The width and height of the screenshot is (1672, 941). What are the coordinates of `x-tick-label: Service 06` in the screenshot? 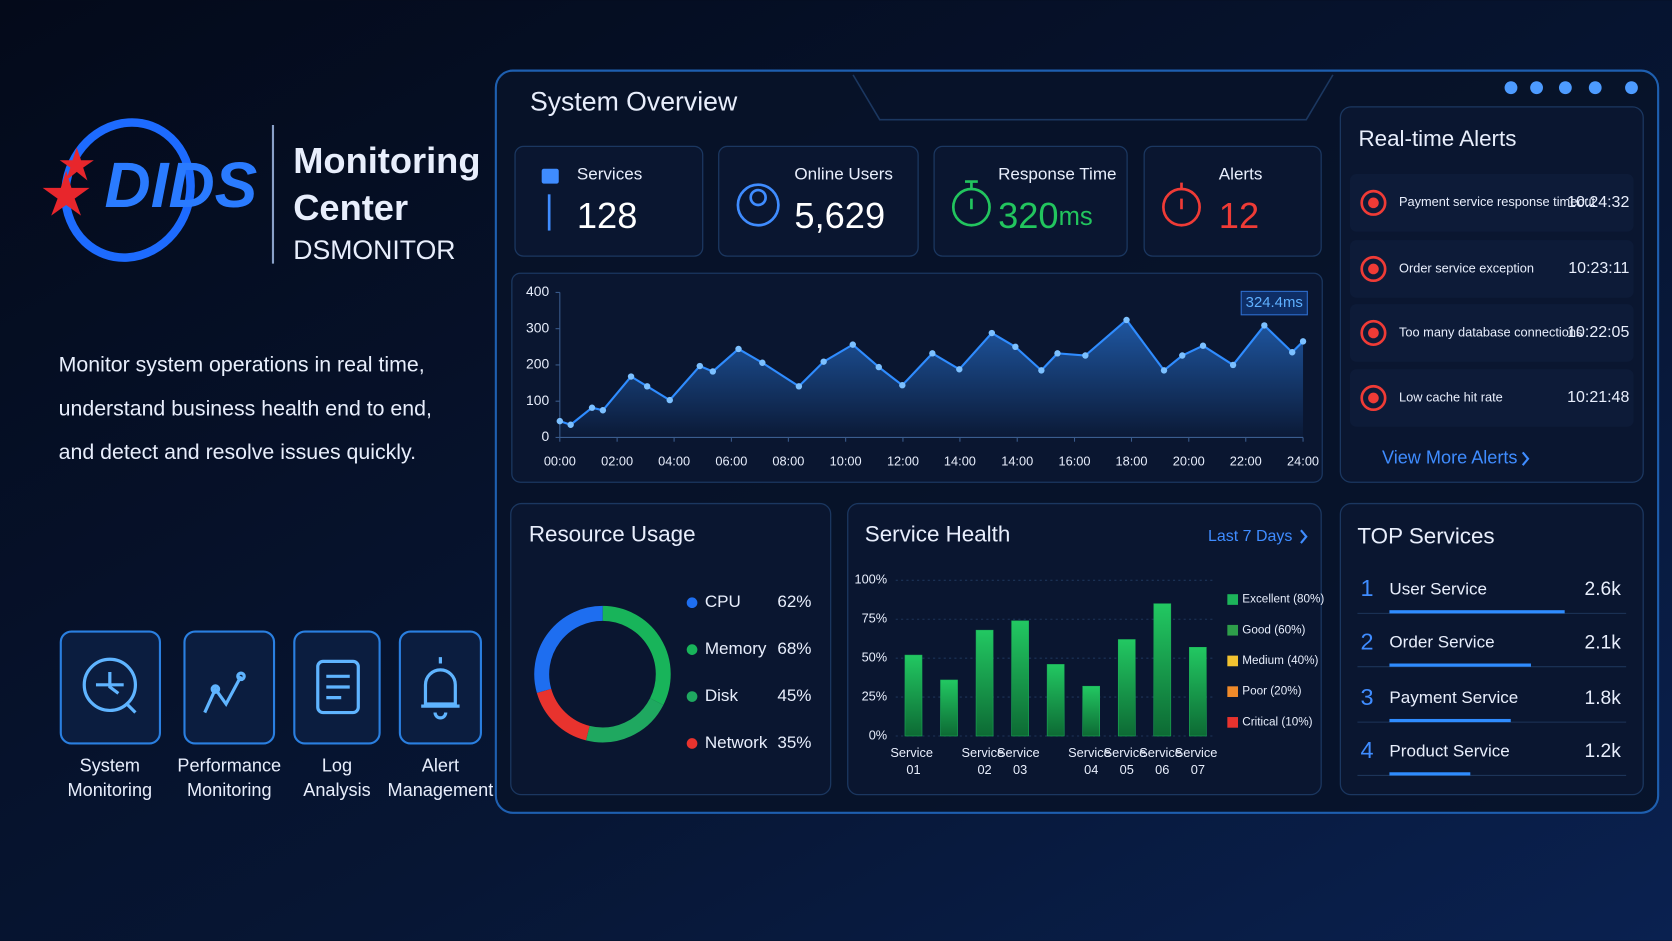 It's located at (1162, 762).